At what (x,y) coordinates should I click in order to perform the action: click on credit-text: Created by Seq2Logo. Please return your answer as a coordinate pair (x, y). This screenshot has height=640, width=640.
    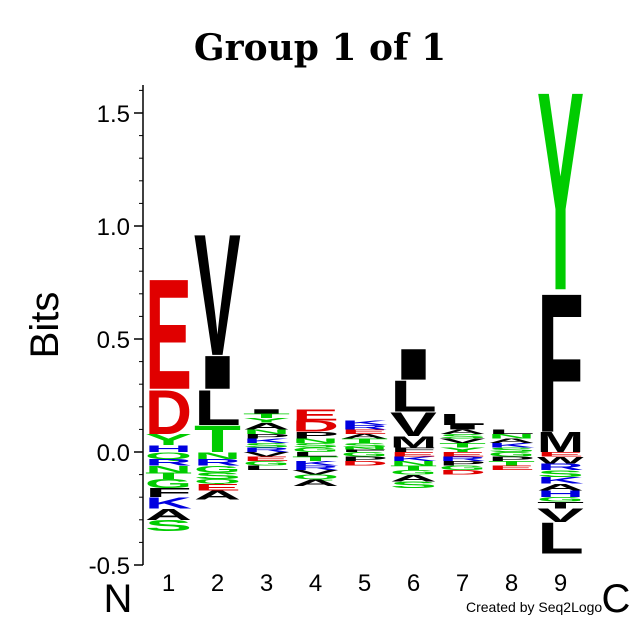
    Looking at the image, I should click on (534, 607).